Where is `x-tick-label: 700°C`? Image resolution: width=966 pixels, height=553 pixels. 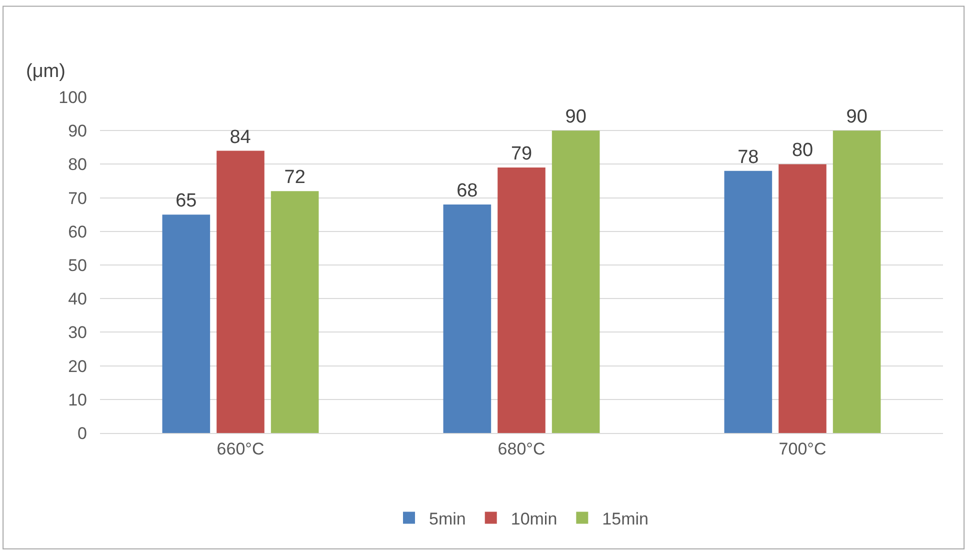 x-tick-label: 700°C is located at coordinates (802, 448).